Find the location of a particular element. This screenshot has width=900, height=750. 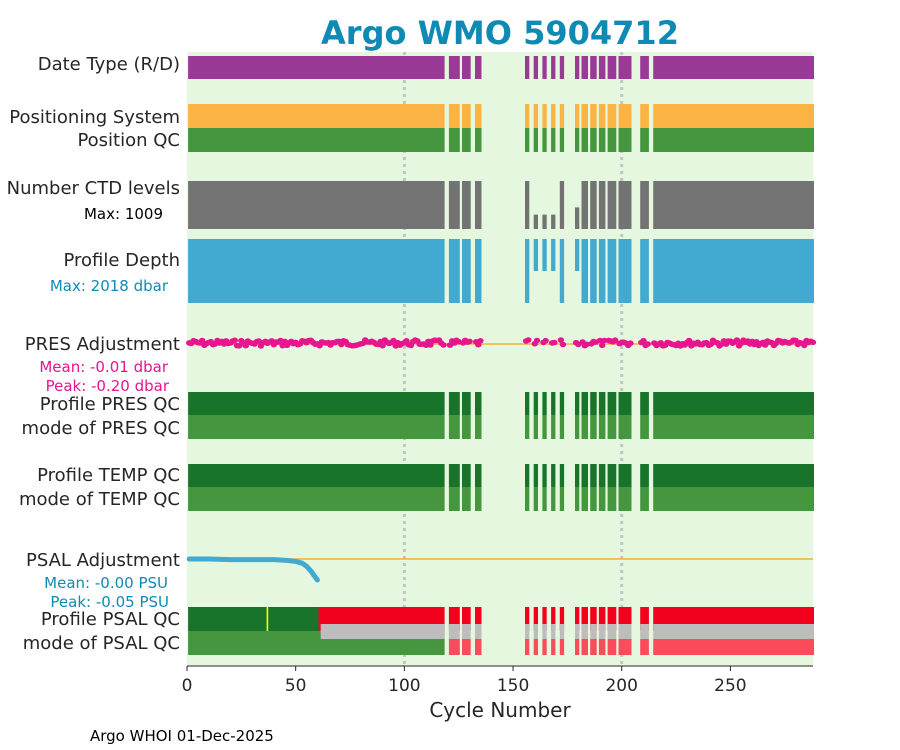

label-position-qc: Position QC is located at coordinates (128, 140).